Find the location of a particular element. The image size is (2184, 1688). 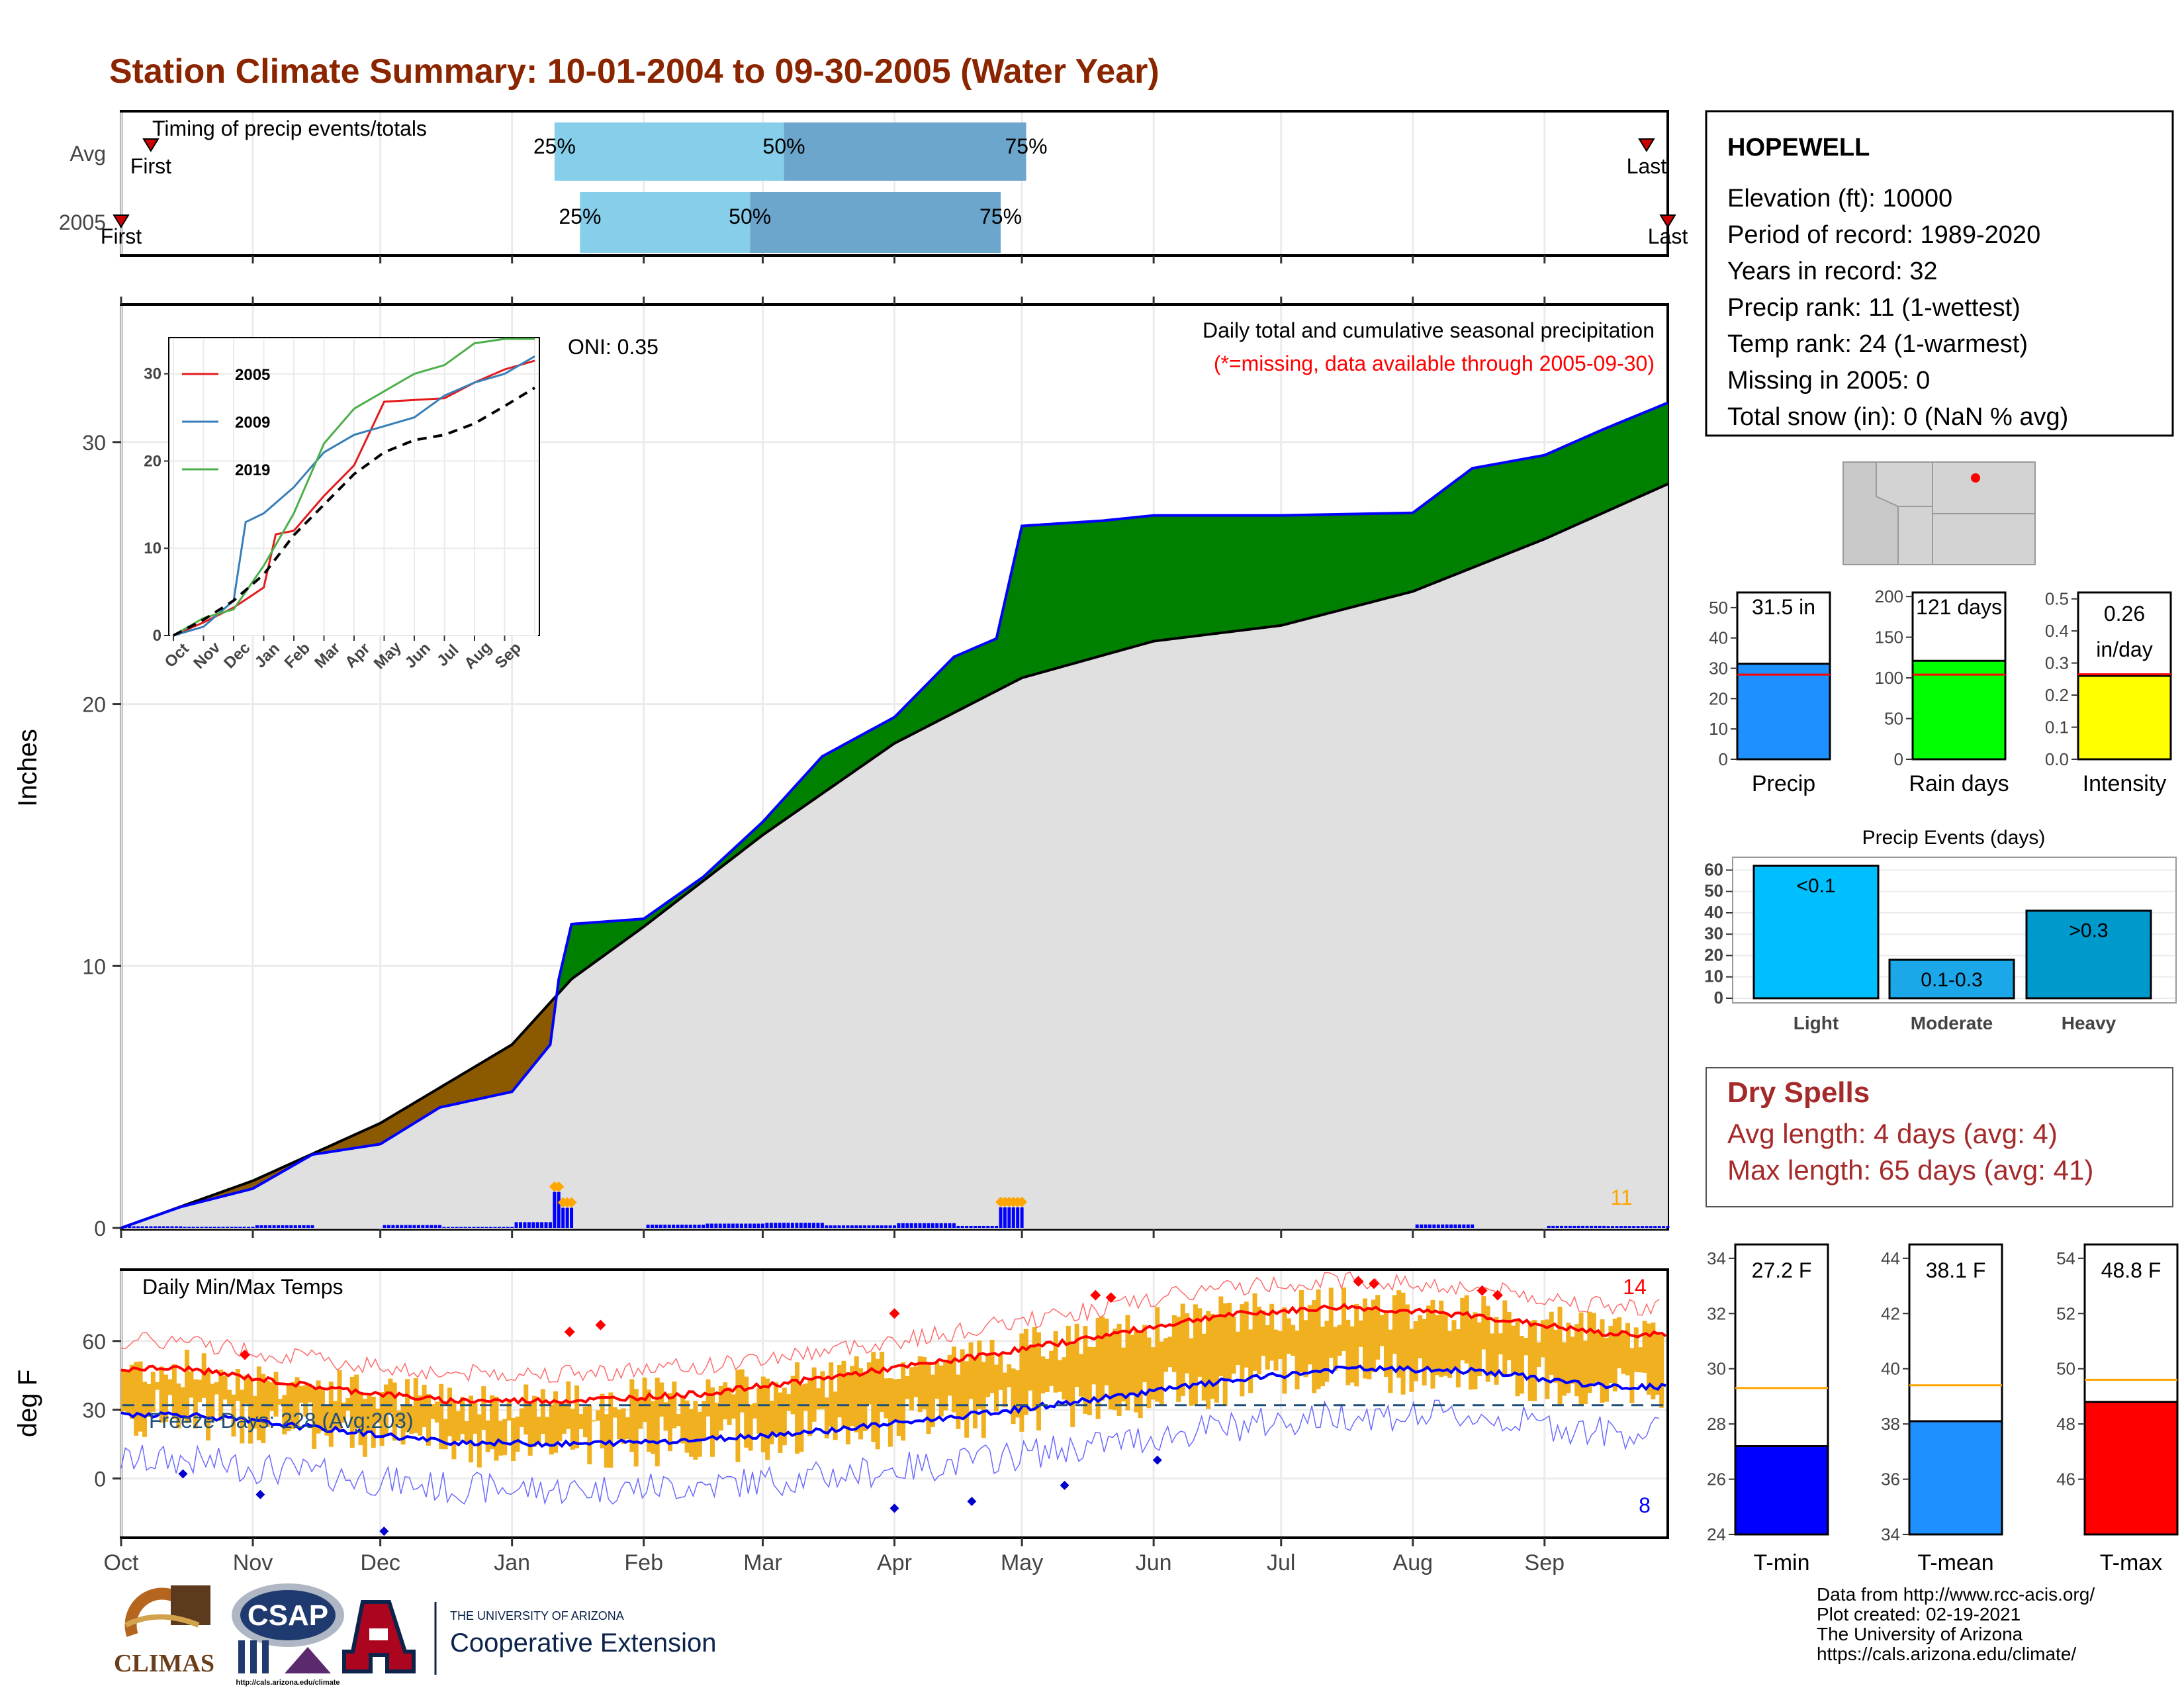

freeze-days-label: Freeze Days: 228 (Avg:203) is located at coordinates (281, 1420).